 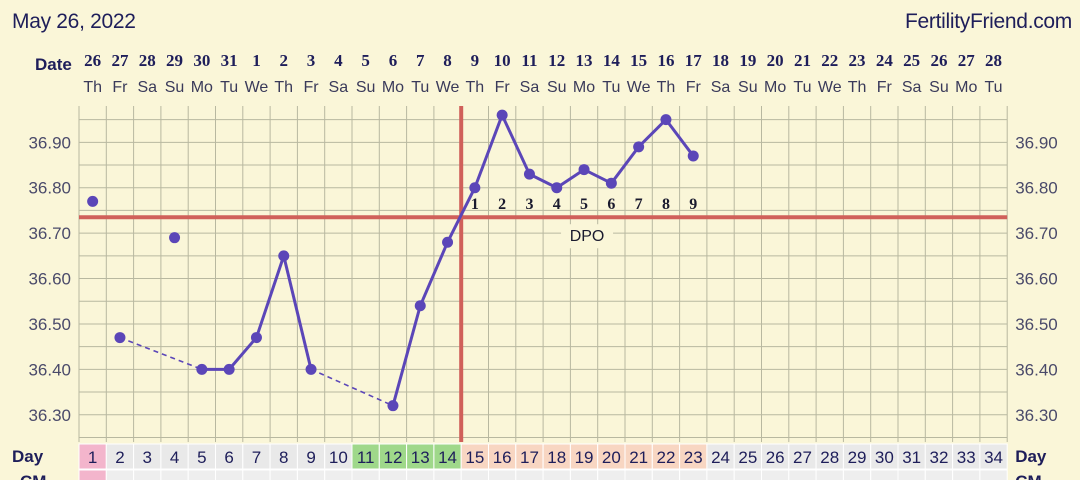 I want to click on cycle-day-number: 7, so click(x=256, y=457).